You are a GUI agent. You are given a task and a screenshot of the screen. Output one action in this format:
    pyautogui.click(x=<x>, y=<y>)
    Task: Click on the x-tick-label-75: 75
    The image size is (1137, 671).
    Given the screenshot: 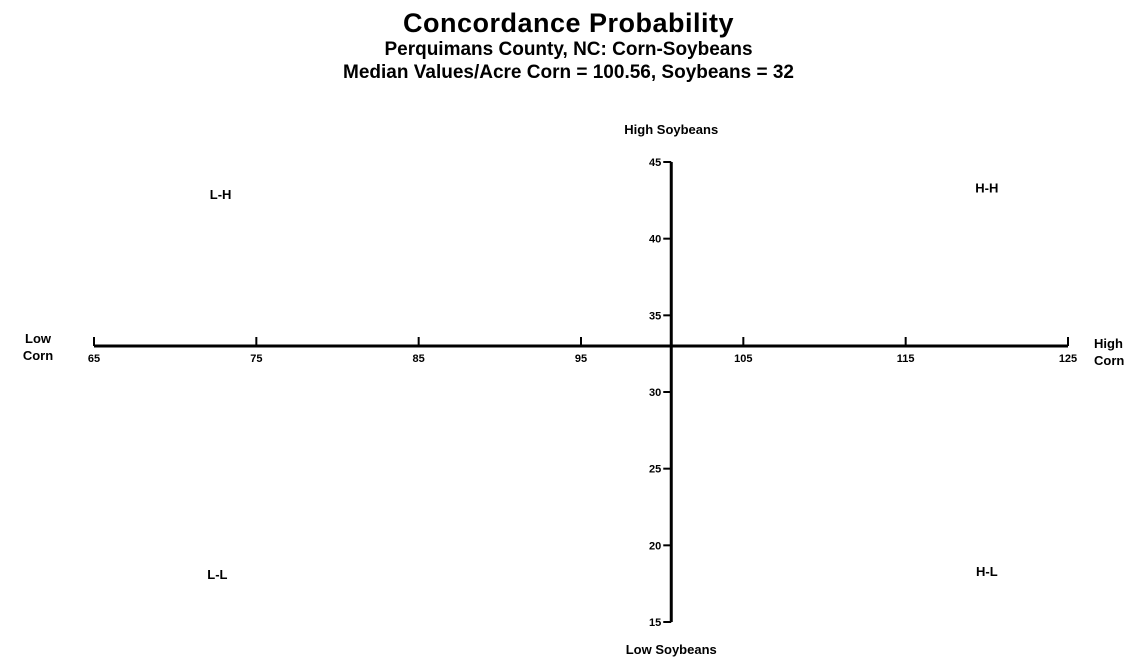 What is the action you would take?
    pyautogui.click(x=256, y=359)
    